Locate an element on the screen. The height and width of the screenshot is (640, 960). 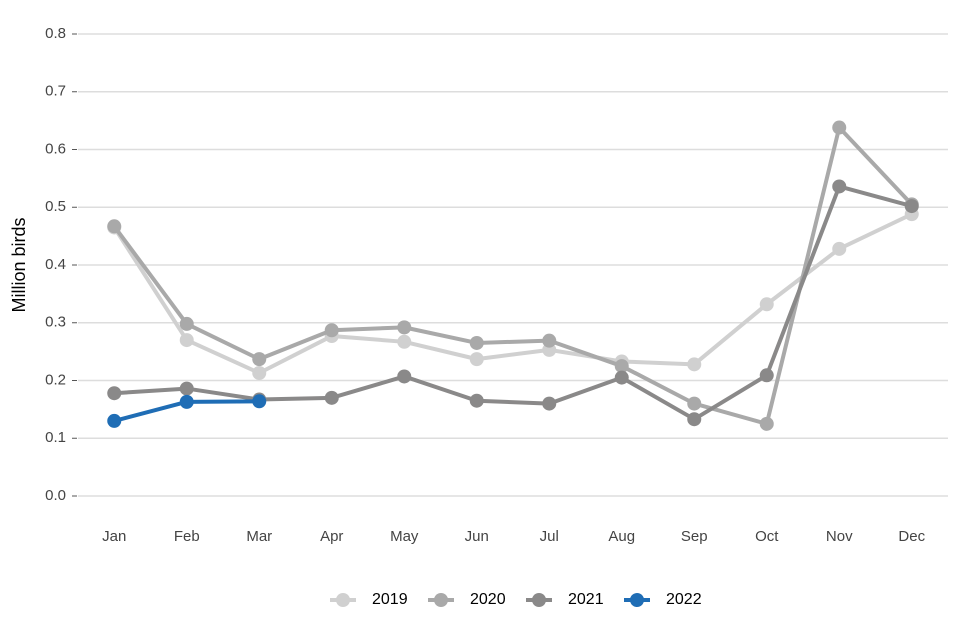
legend-label: 2021 is located at coordinates (586, 599).